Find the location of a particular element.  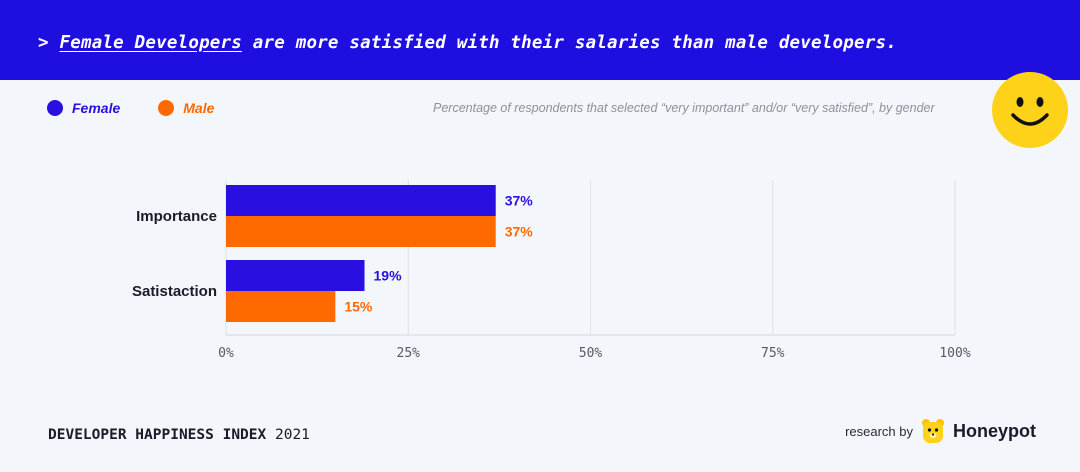

x-tick-label: 50% is located at coordinates (591, 353).